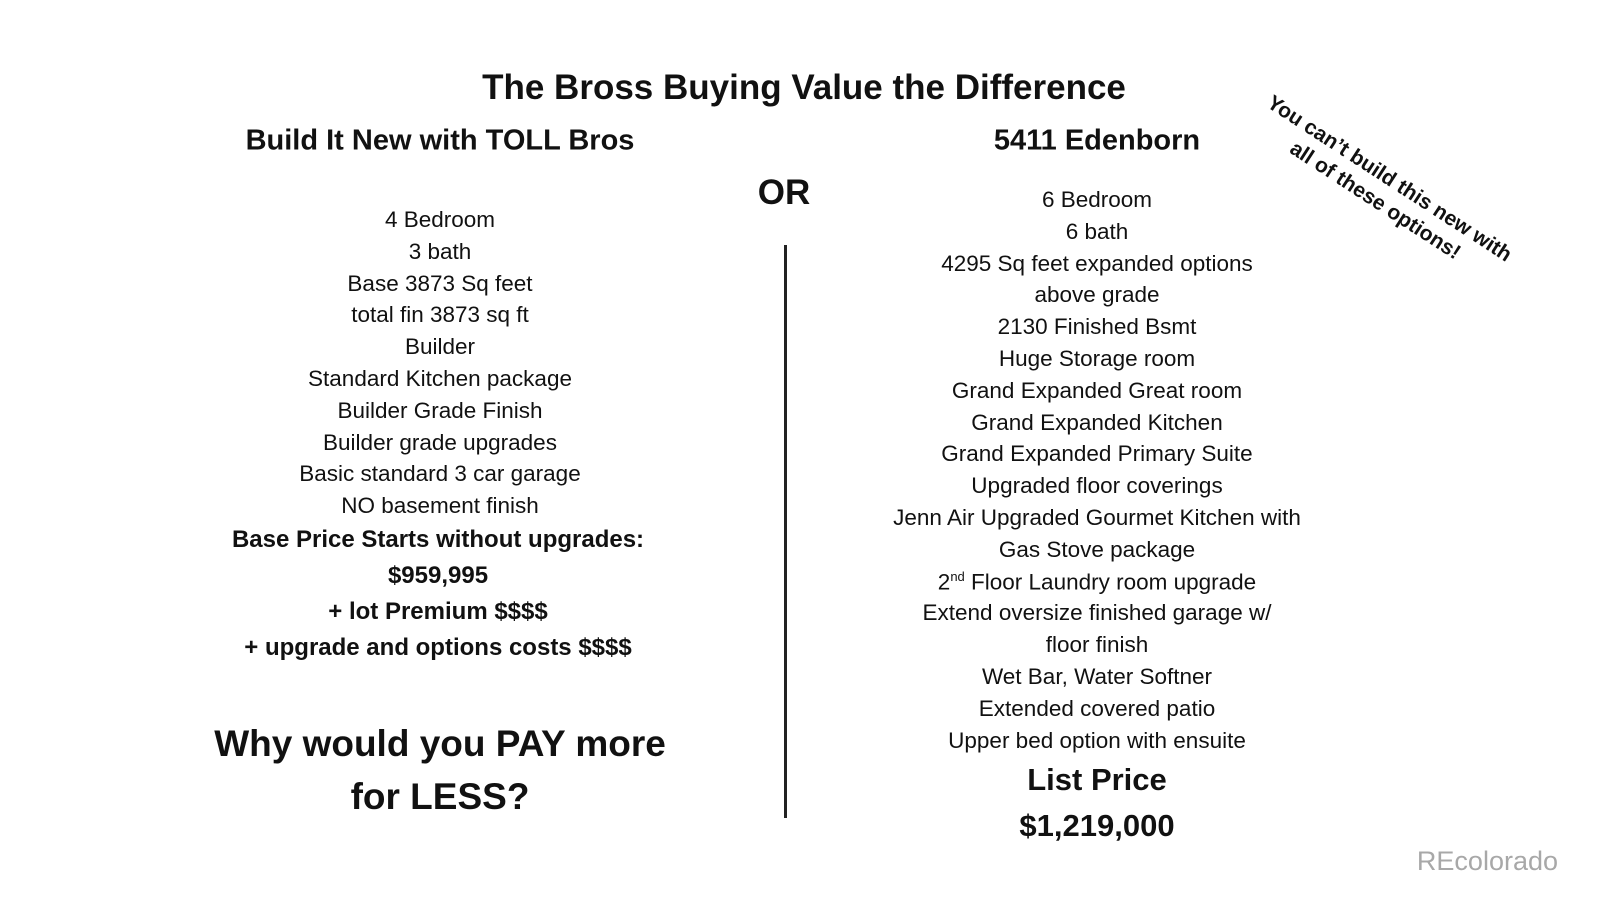  I want to click on feature-item: Grand Expanded Great room, so click(1097, 390).